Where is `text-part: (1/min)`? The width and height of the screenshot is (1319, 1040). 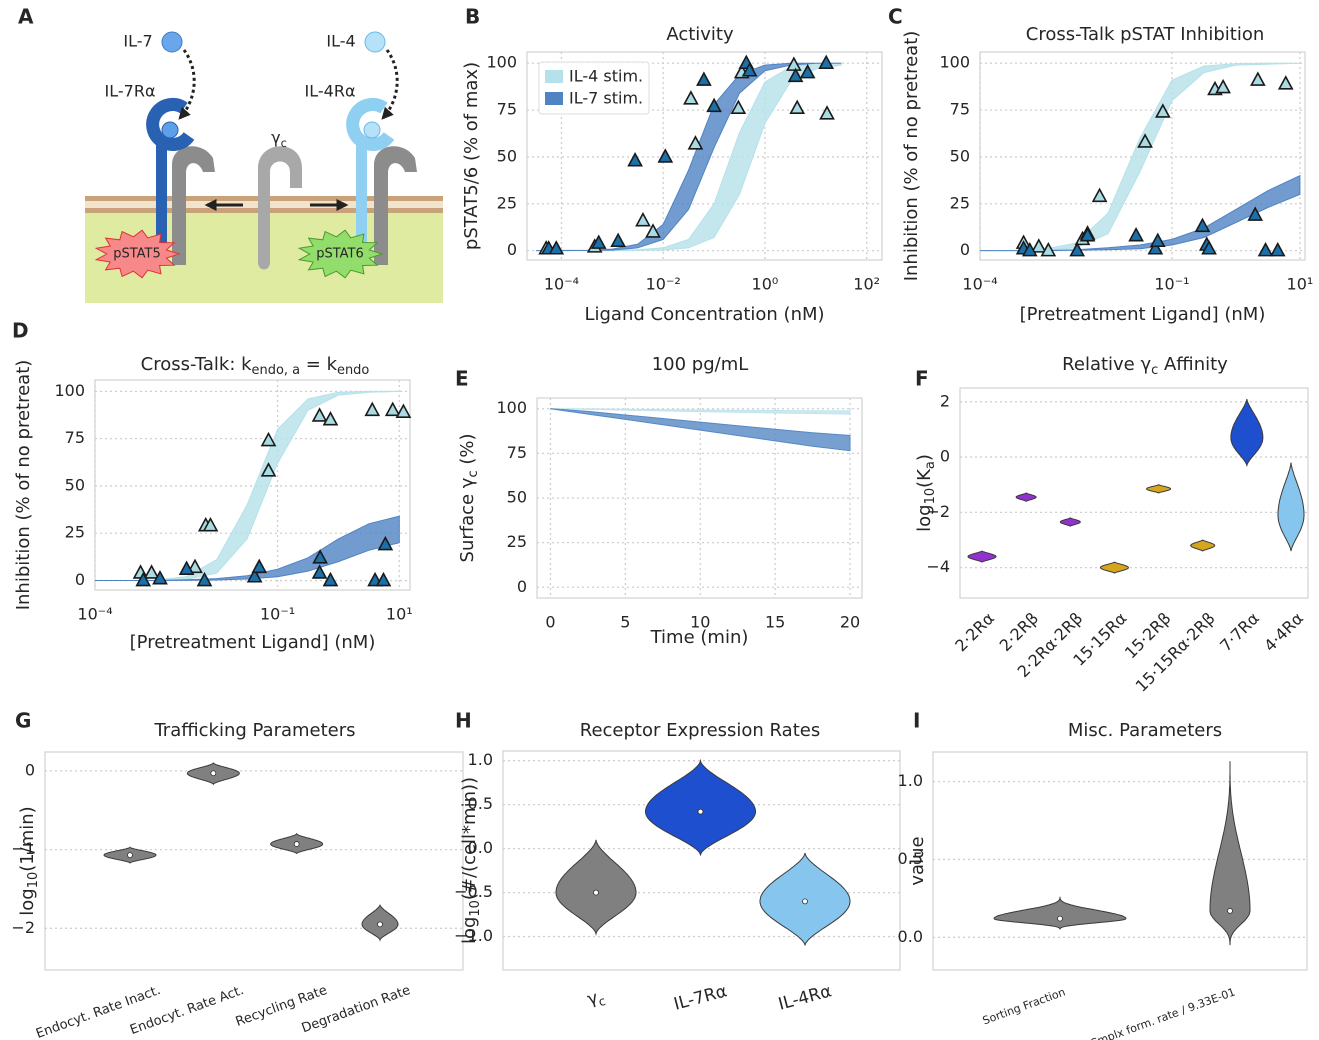
text-part: (1/min) is located at coordinates (27, 839).